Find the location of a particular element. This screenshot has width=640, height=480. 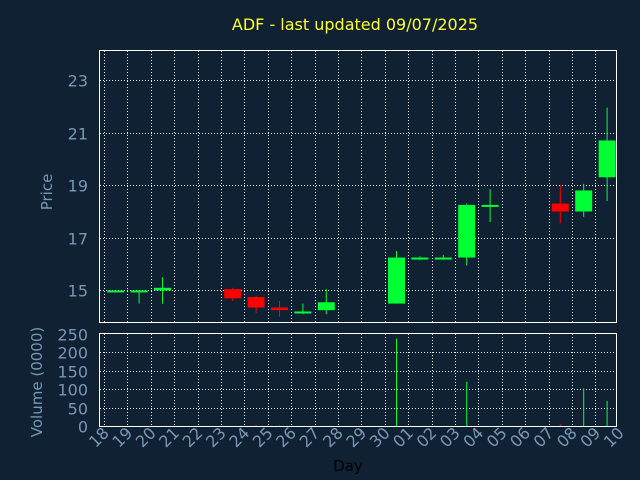

volume-tick-label: 100 is located at coordinates (72, 390).